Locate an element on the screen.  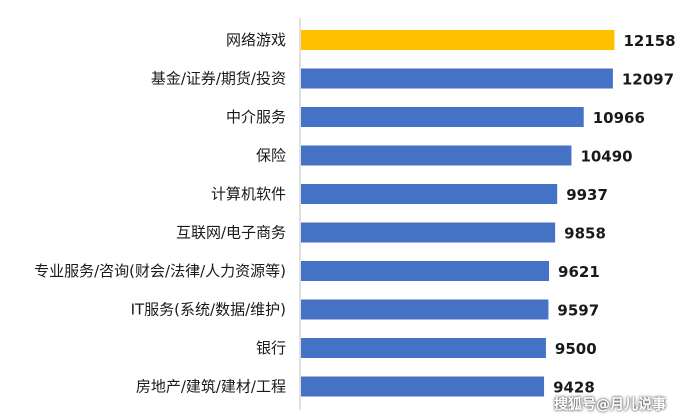
category-label-1: 基金/证券/期货/投资 is located at coordinates (218, 79).